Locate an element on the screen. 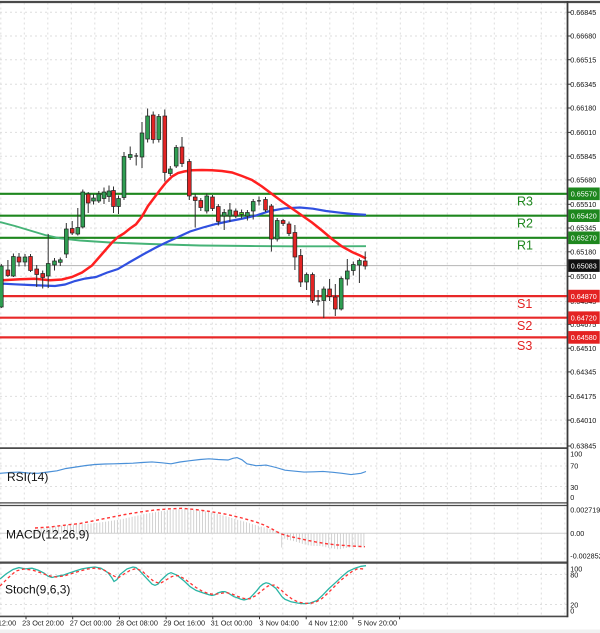 This screenshot has height=633, width=600. svg-text: 3 Nov 04:00 is located at coordinates (279, 623).